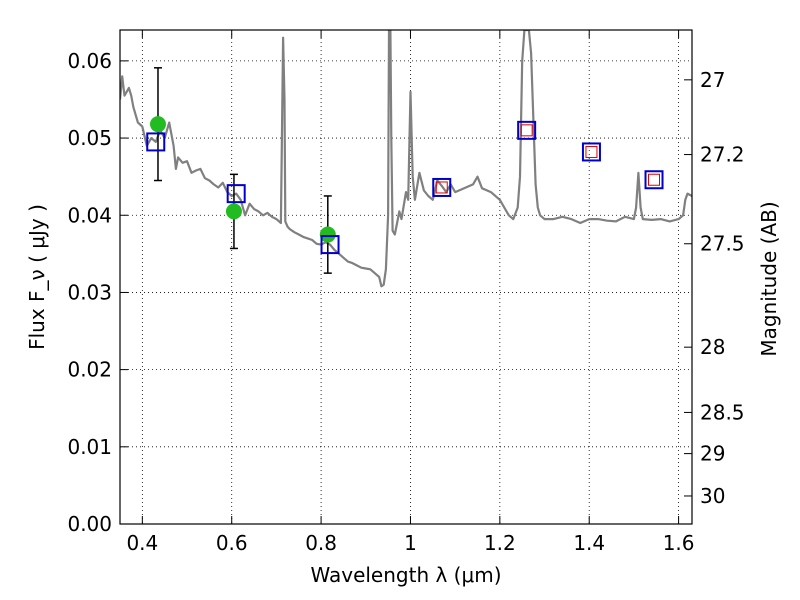 This screenshot has width=800, height=600. I want to click on x-axis-title: Wavelength λ (μm), so click(405, 575).